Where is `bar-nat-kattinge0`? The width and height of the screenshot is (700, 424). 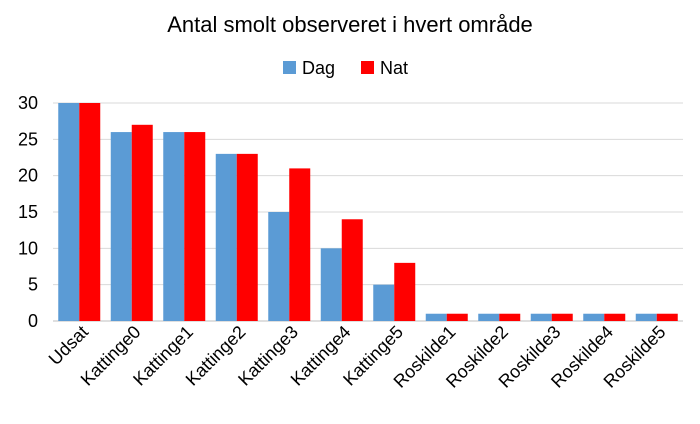 bar-nat-kattinge0 is located at coordinates (142, 222).